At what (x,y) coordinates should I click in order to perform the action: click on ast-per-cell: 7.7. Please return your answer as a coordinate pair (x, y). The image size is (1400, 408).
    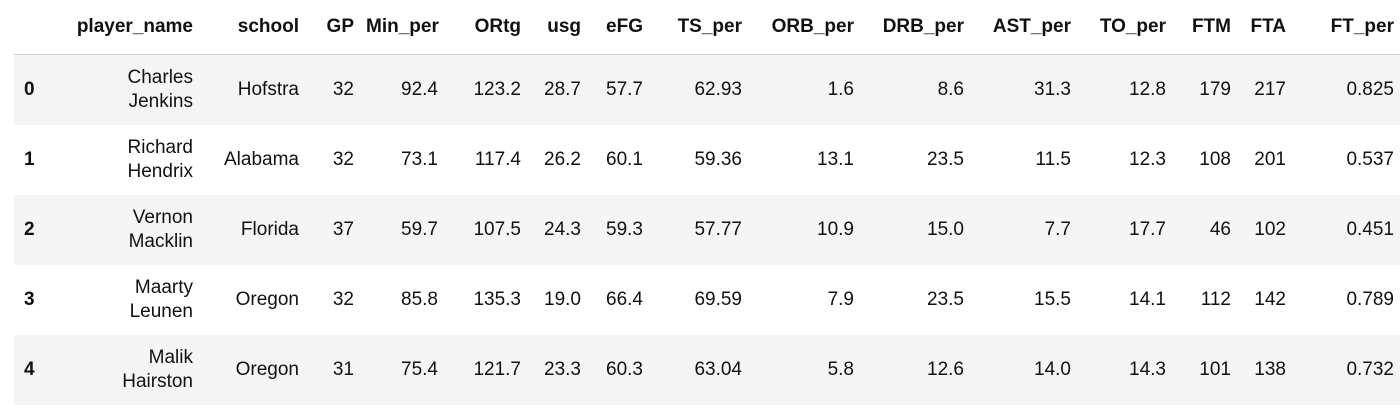
    Looking at the image, I should click on (1057, 229).